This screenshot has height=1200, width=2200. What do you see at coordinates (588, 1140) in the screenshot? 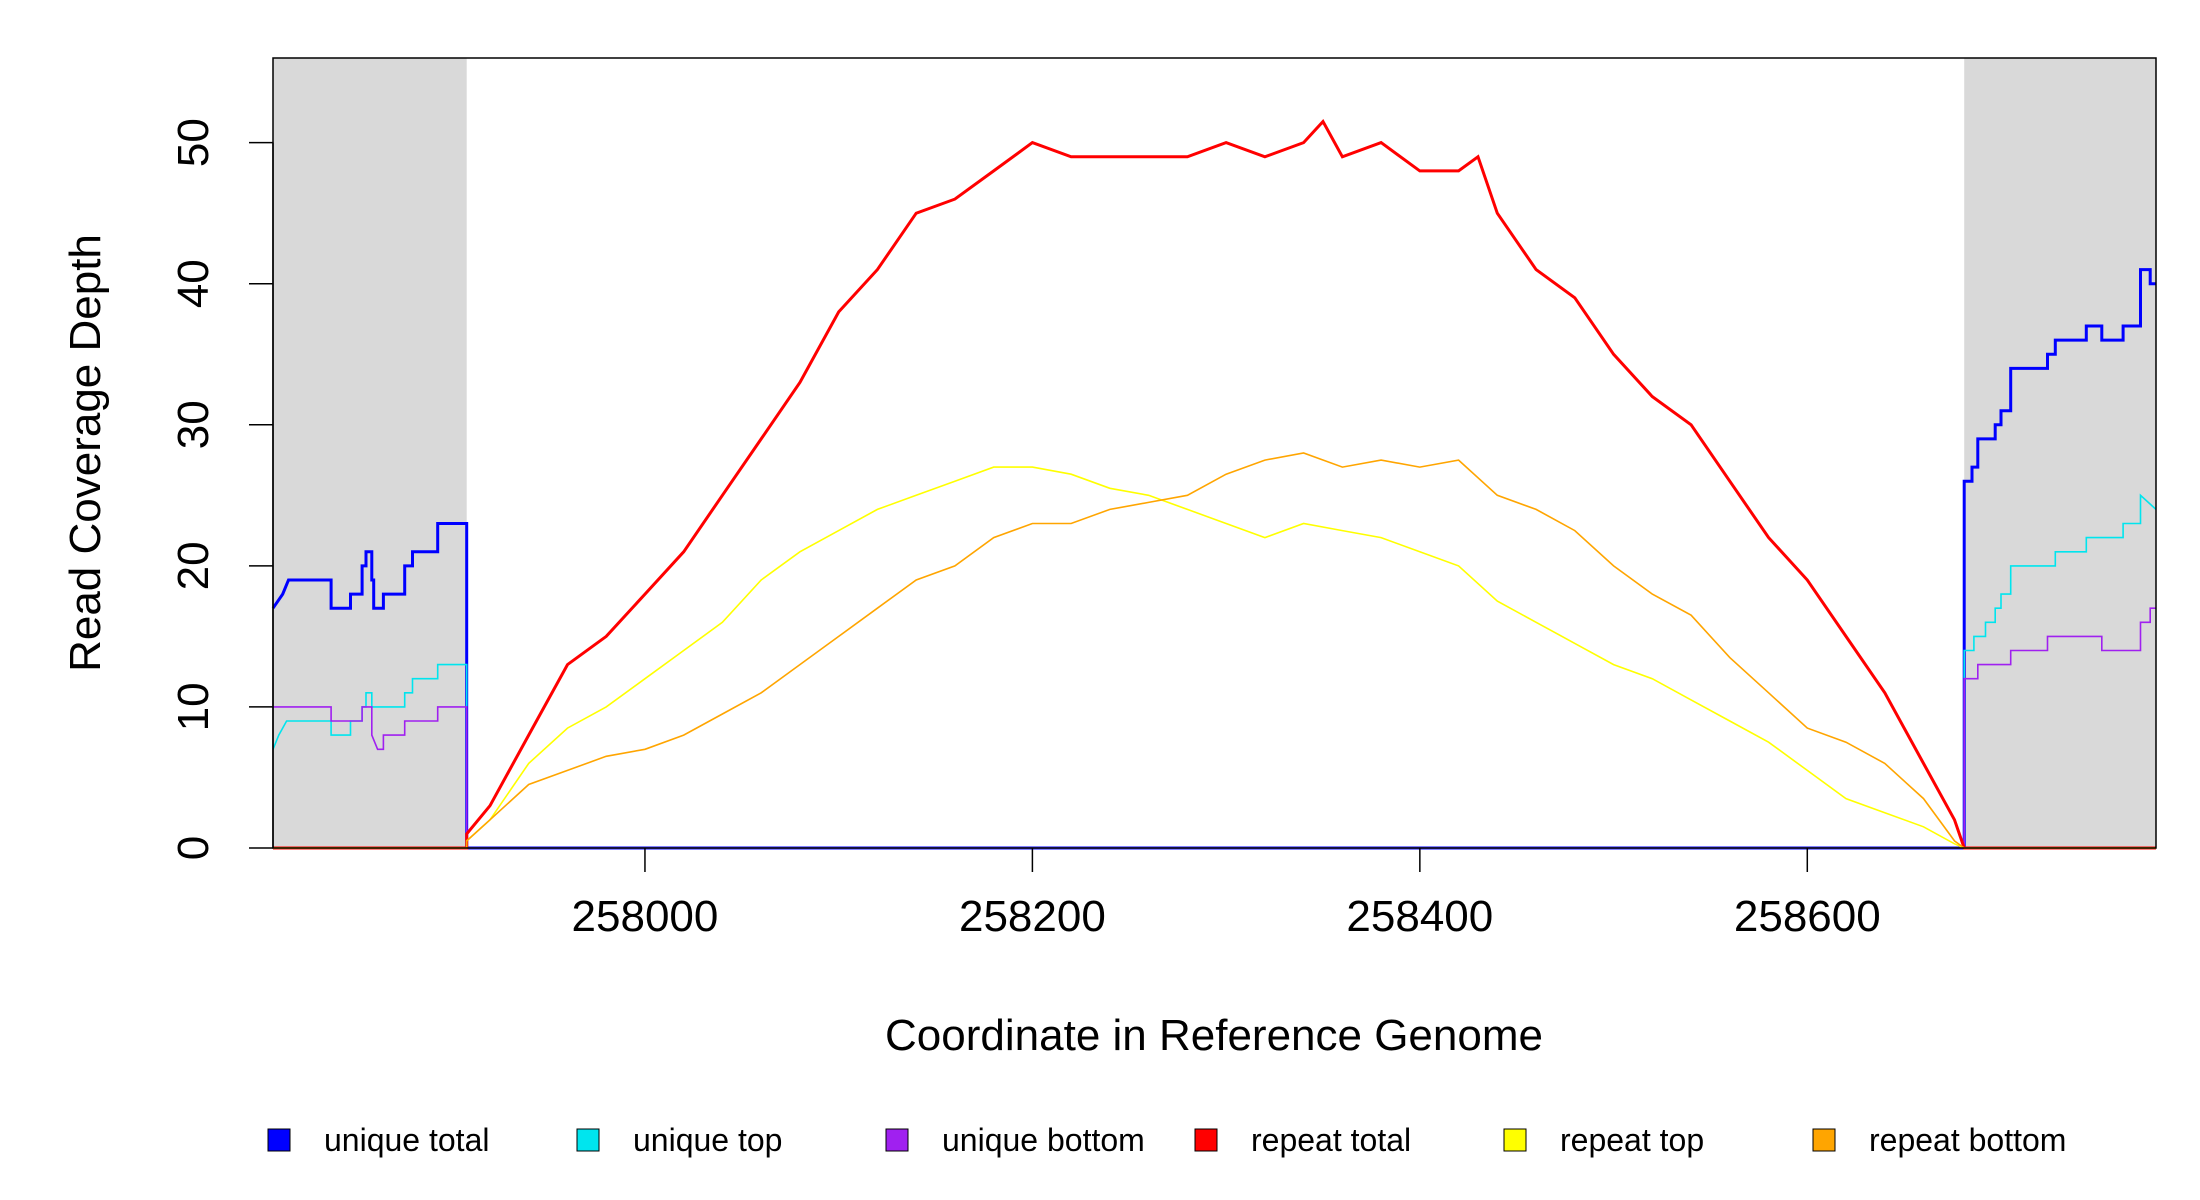
I see `legend-swatch-unique-top` at bounding box center [588, 1140].